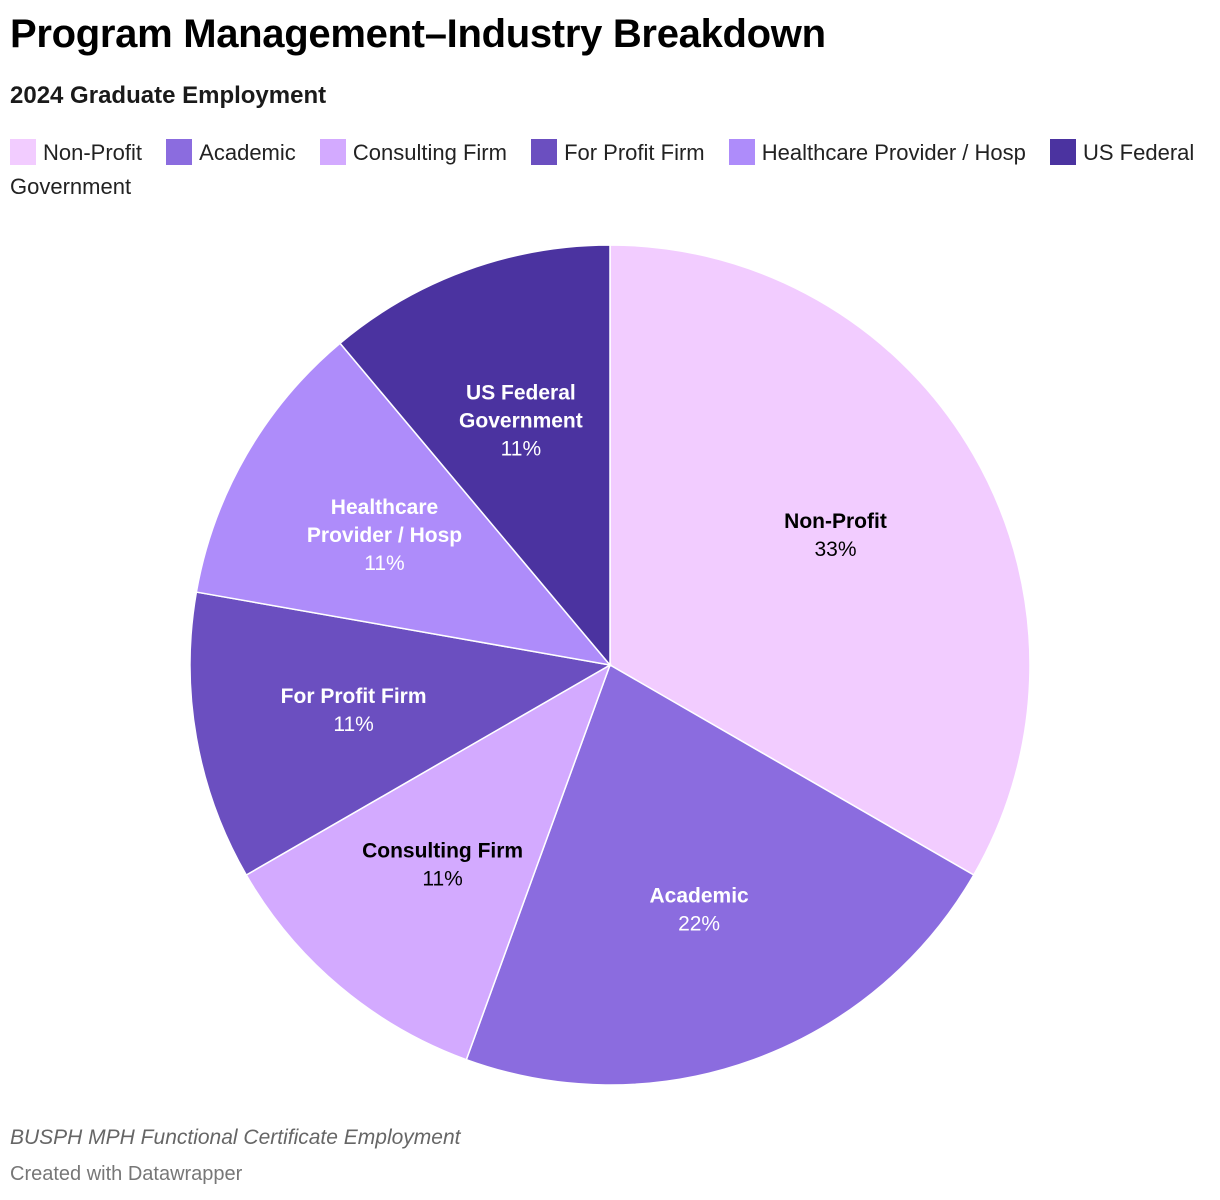  I want to click on legend-label: Academic, so click(247, 152).